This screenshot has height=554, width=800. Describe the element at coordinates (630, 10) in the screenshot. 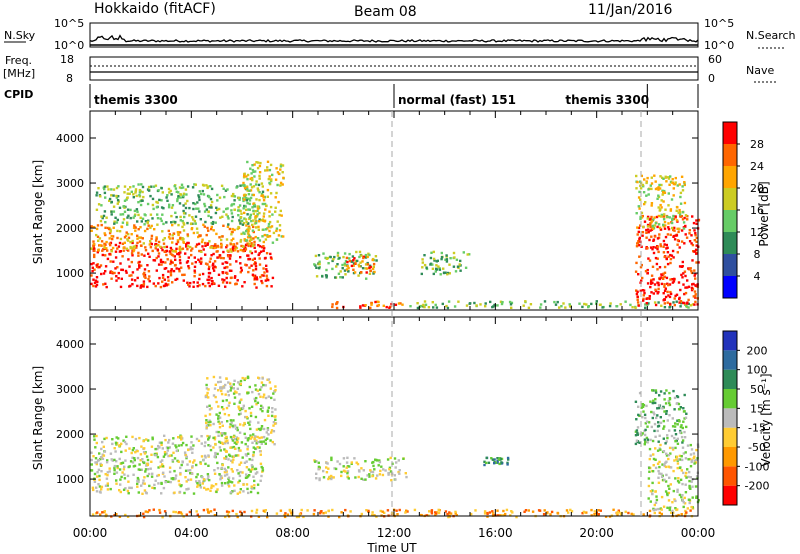

I see `date-title: 11/Jan/2016` at that location.